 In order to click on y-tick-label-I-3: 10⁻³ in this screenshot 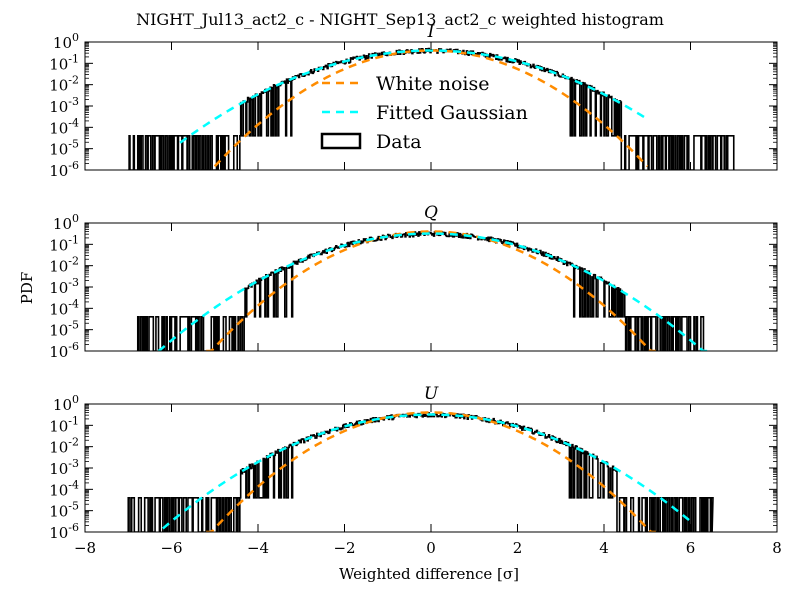, I will do `click(64, 105)`.